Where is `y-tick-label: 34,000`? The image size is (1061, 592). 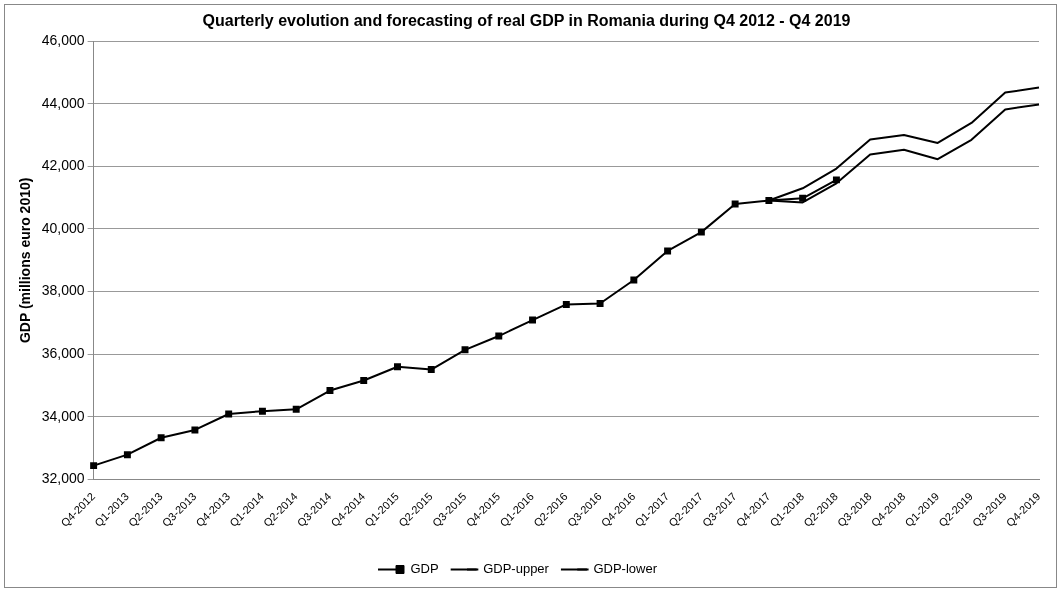 y-tick-label: 34,000 is located at coordinates (63, 415).